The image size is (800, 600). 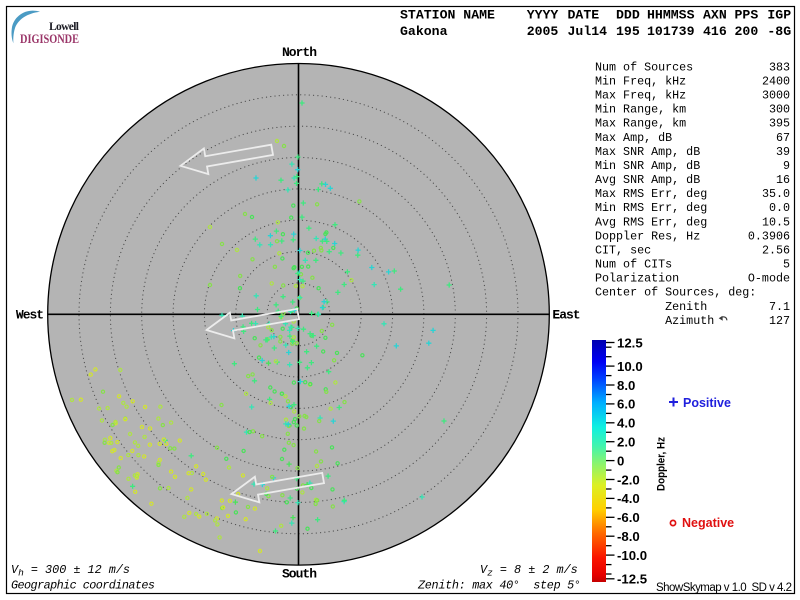 What do you see at coordinates (675, 293) in the screenshot?
I see `svg-text: Center of Sources, deg:` at bounding box center [675, 293].